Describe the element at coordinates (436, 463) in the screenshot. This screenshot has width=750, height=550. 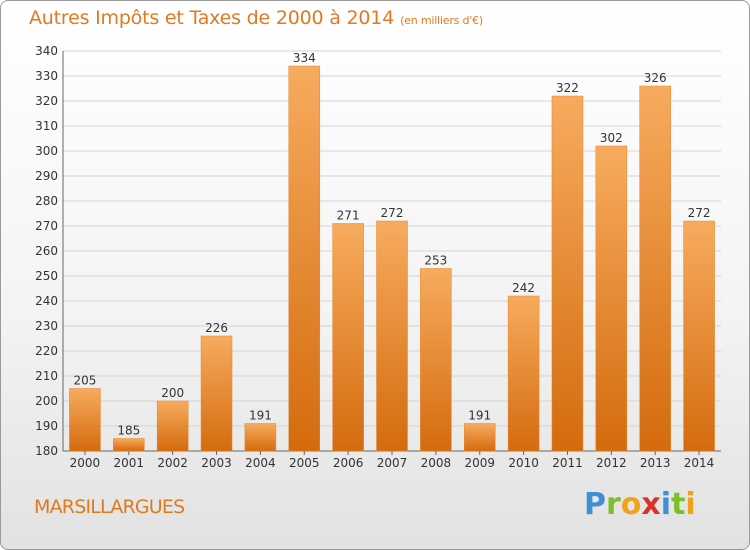
I see `x-tick-label-2008: 2008` at that location.